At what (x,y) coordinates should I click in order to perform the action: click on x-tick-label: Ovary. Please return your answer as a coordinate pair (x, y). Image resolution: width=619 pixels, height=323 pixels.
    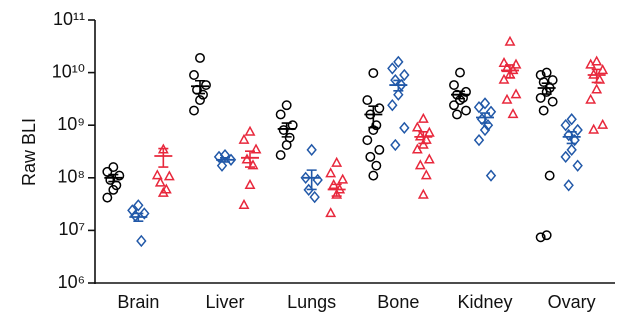
    Looking at the image, I should click on (572, 302).